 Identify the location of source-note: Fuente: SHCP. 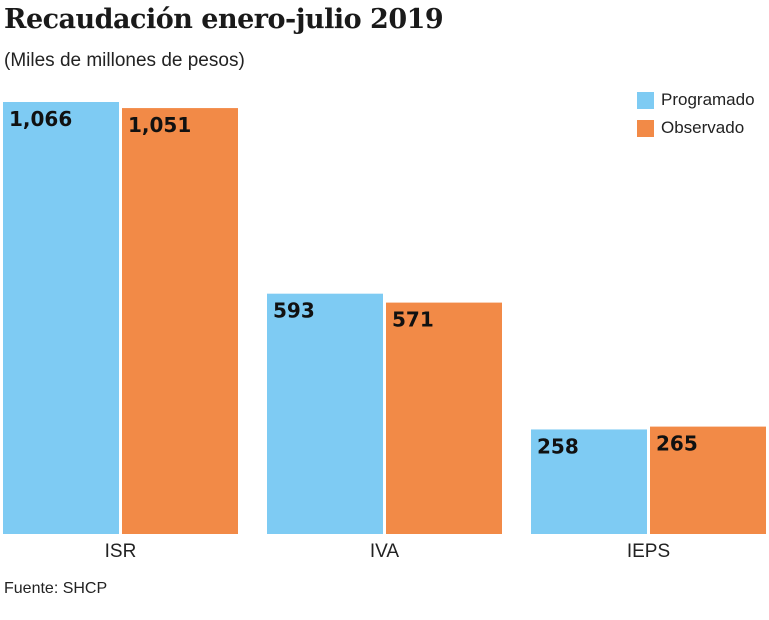
(56, 588).